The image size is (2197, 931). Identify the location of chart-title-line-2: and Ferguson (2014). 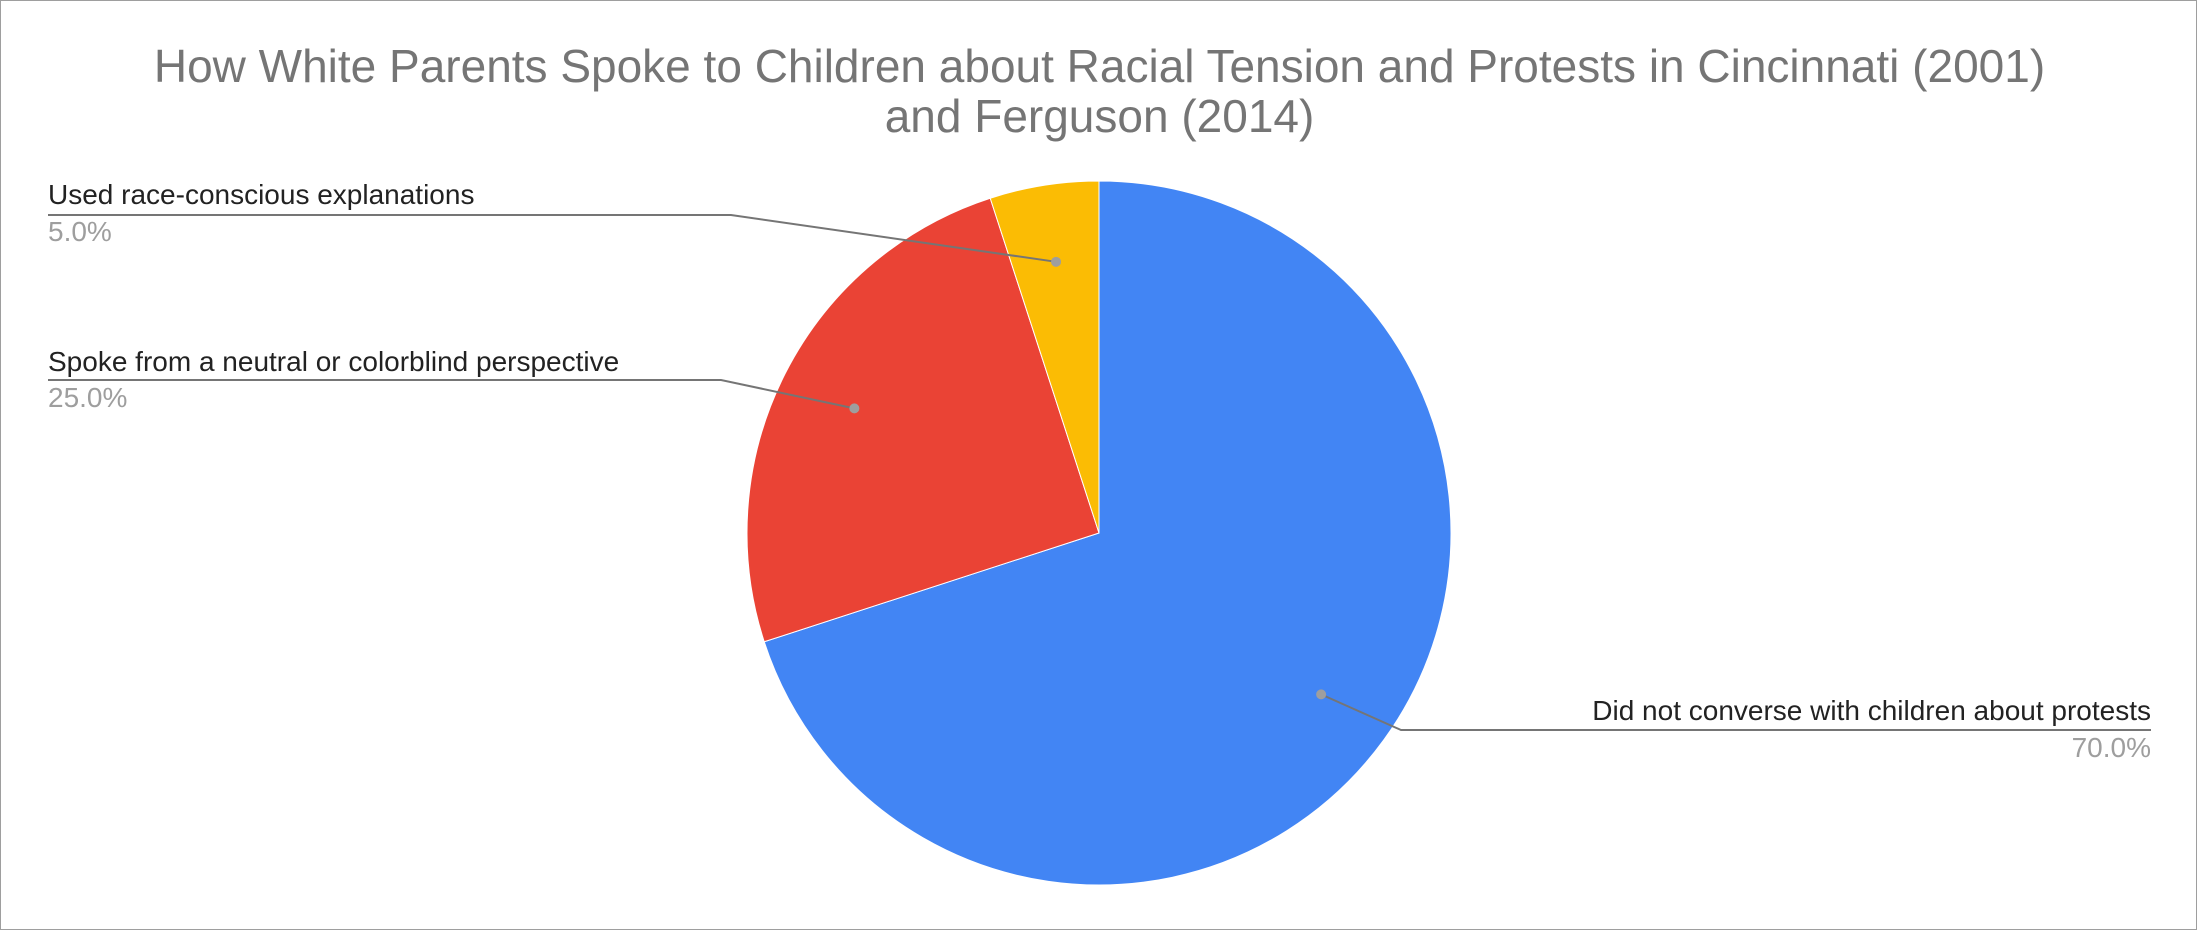
(1099, 116).